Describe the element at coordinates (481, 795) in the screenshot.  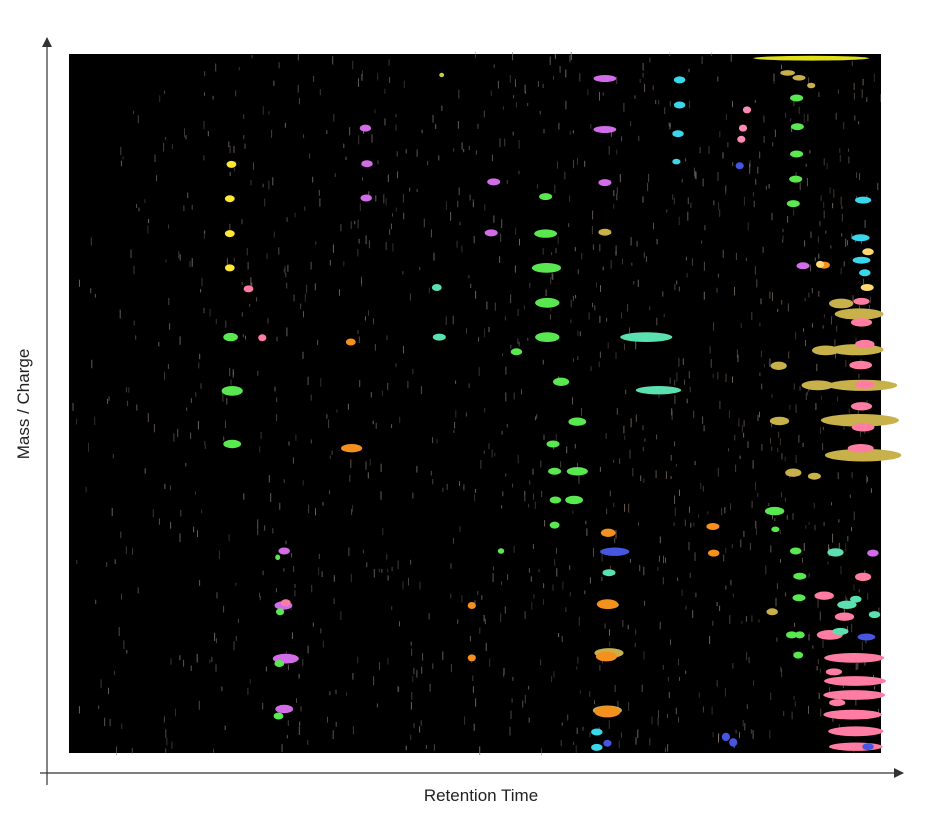
I see `x-axis-title: Retention Time` at that location.